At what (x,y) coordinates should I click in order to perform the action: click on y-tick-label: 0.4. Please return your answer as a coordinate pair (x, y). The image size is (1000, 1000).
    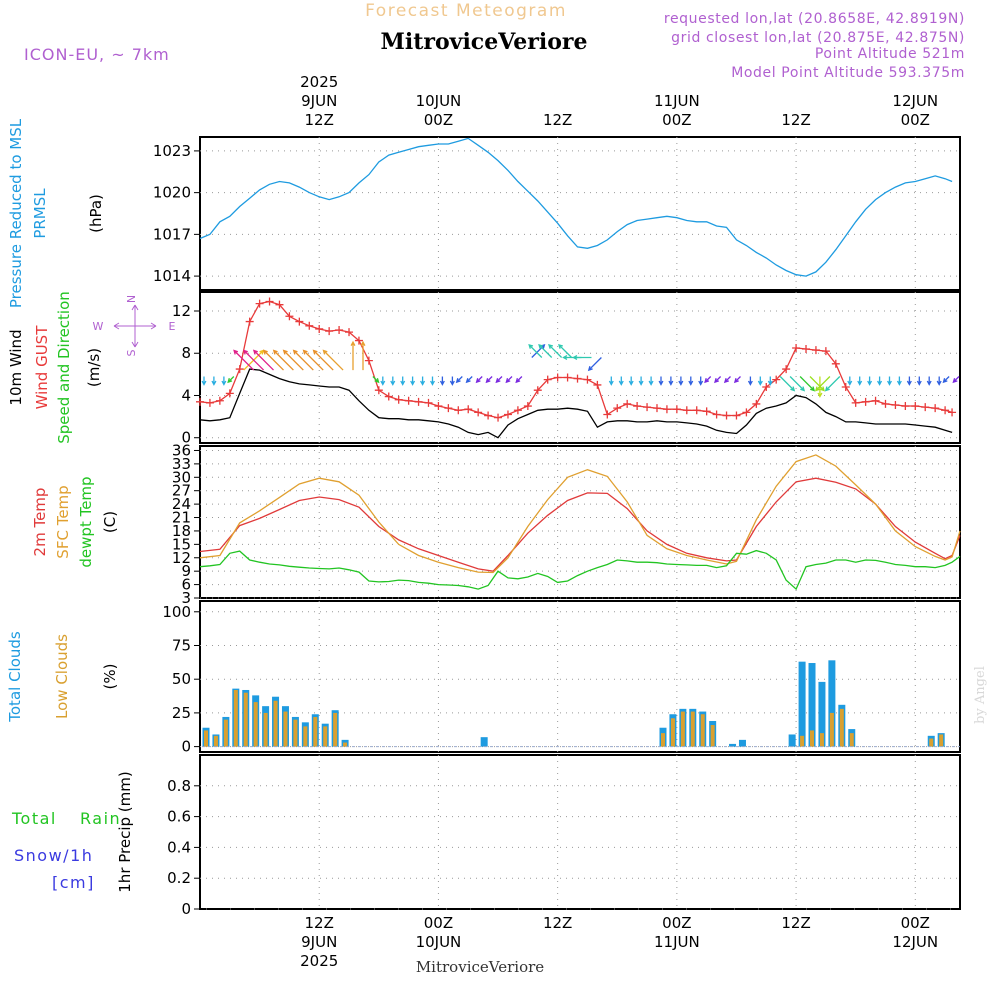
    Looking at the image, I should click on (179, 847).